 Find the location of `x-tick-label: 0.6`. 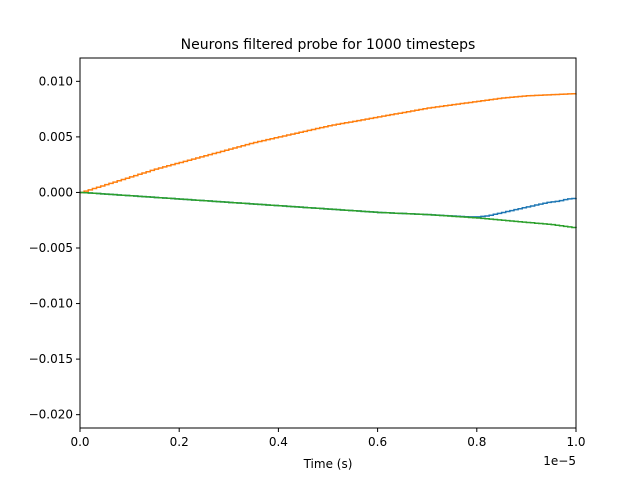

x-tick-label: 0.6 is located at coordinates (377, 442).